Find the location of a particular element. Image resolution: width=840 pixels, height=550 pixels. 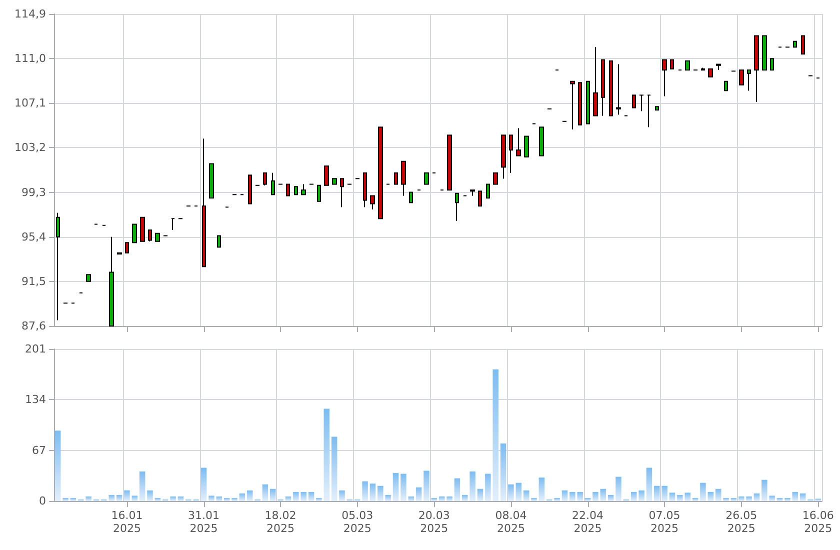

y-tick-label: 87,6 is located at coordinates (34, 326).